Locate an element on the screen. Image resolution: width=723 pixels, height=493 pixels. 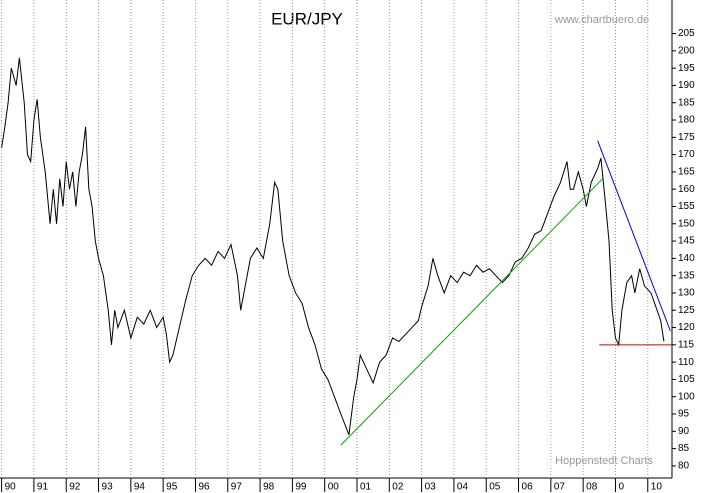
x-tick-label: 05 is located at coordinates (495, 487).